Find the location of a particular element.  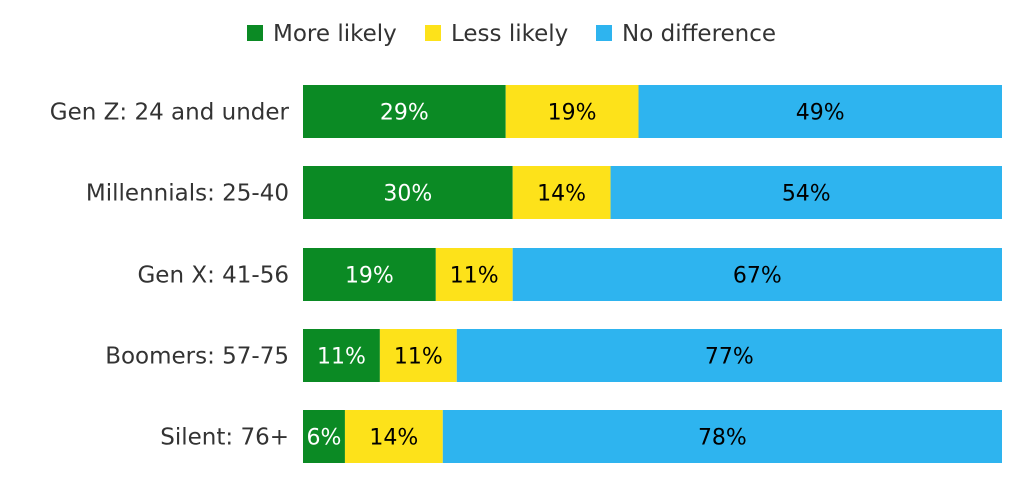

data-label: 78% is located at coordinates (722, 438).